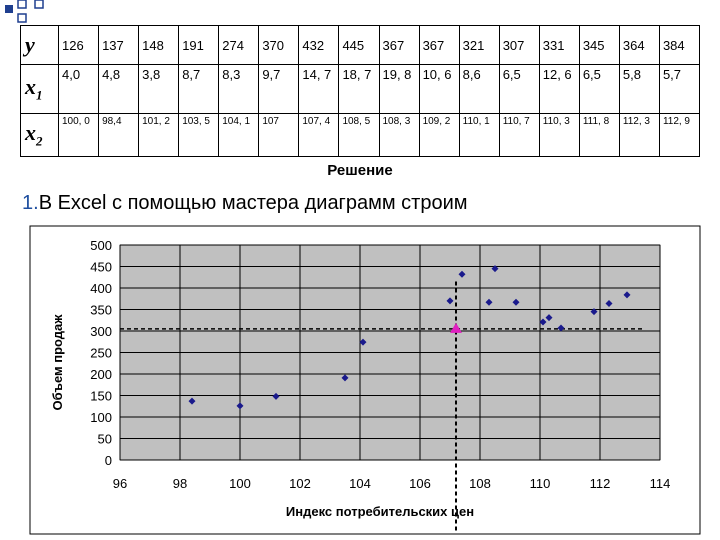 This screenshot has width=720, height=540. Describe the element at coordinates (101, 288) in the screenshot. I see `y-tick-label: 400` at that location.